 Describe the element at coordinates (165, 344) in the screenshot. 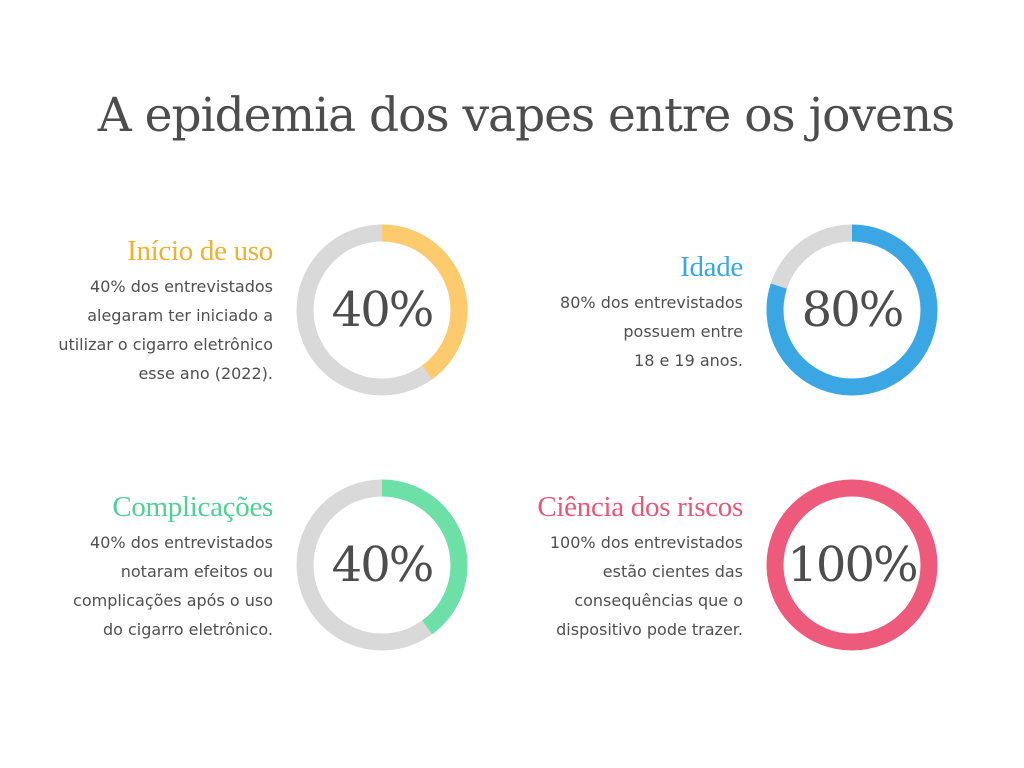

I see `desc-line: utilizar o cigarro eletrônico` at that location.